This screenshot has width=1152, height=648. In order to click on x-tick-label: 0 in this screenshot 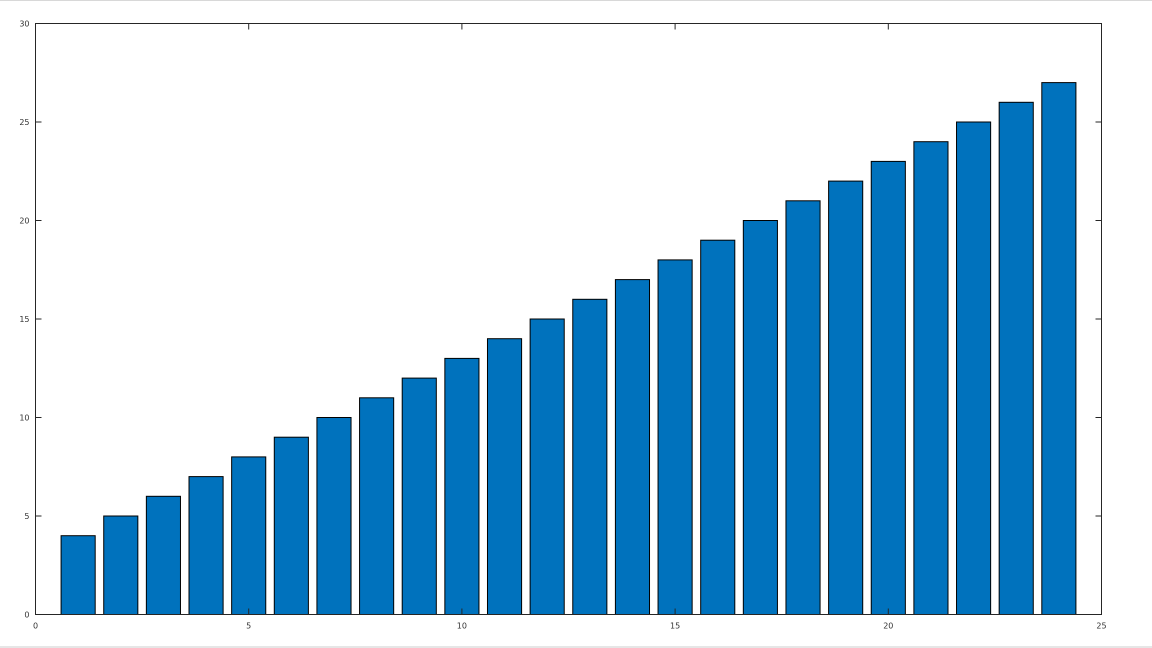, I will do `click(35, 626)`.